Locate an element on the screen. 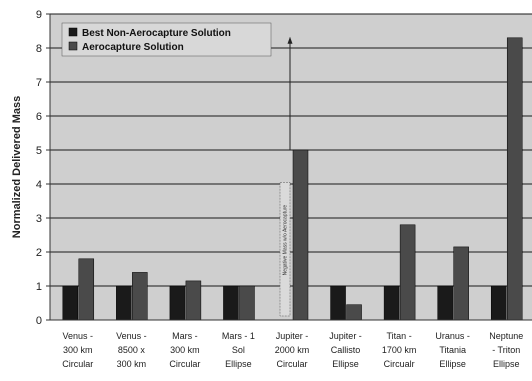 This screenshot has width=532, height=381. annotation-arrowhead is located at coordinates (290, 40).